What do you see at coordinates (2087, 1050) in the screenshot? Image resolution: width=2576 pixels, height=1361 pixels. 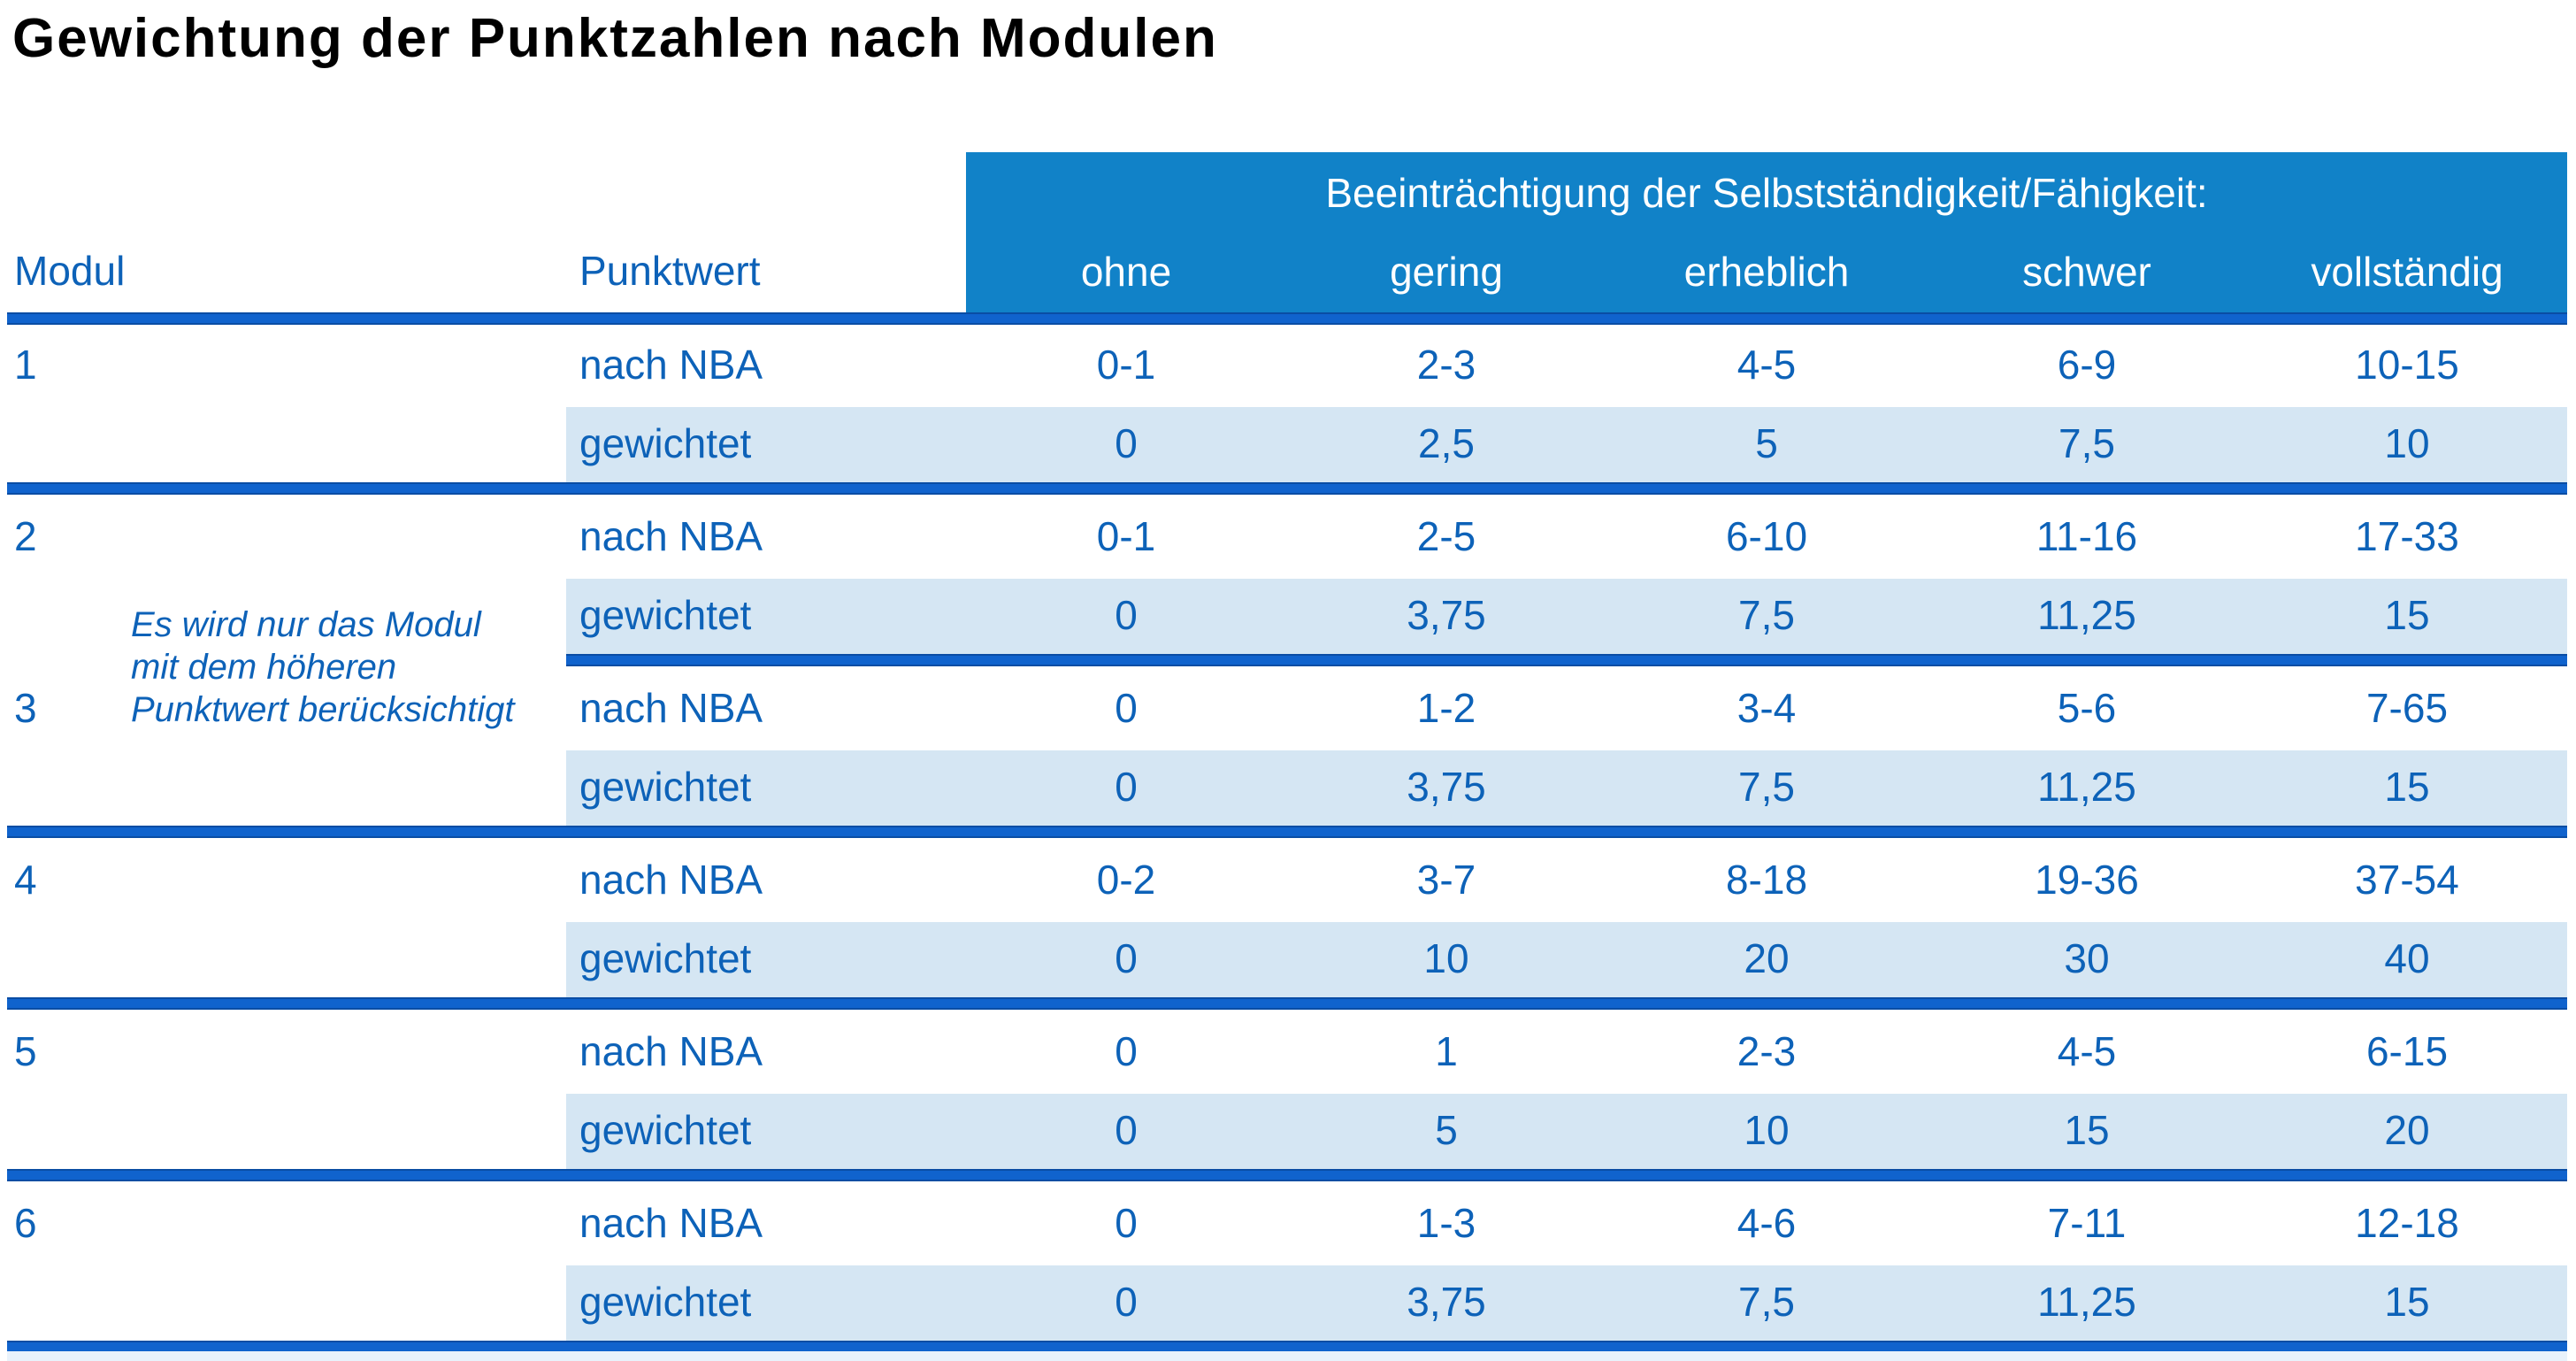 I see `cell-value: 4-5` at bounding box center [2087, 1050].